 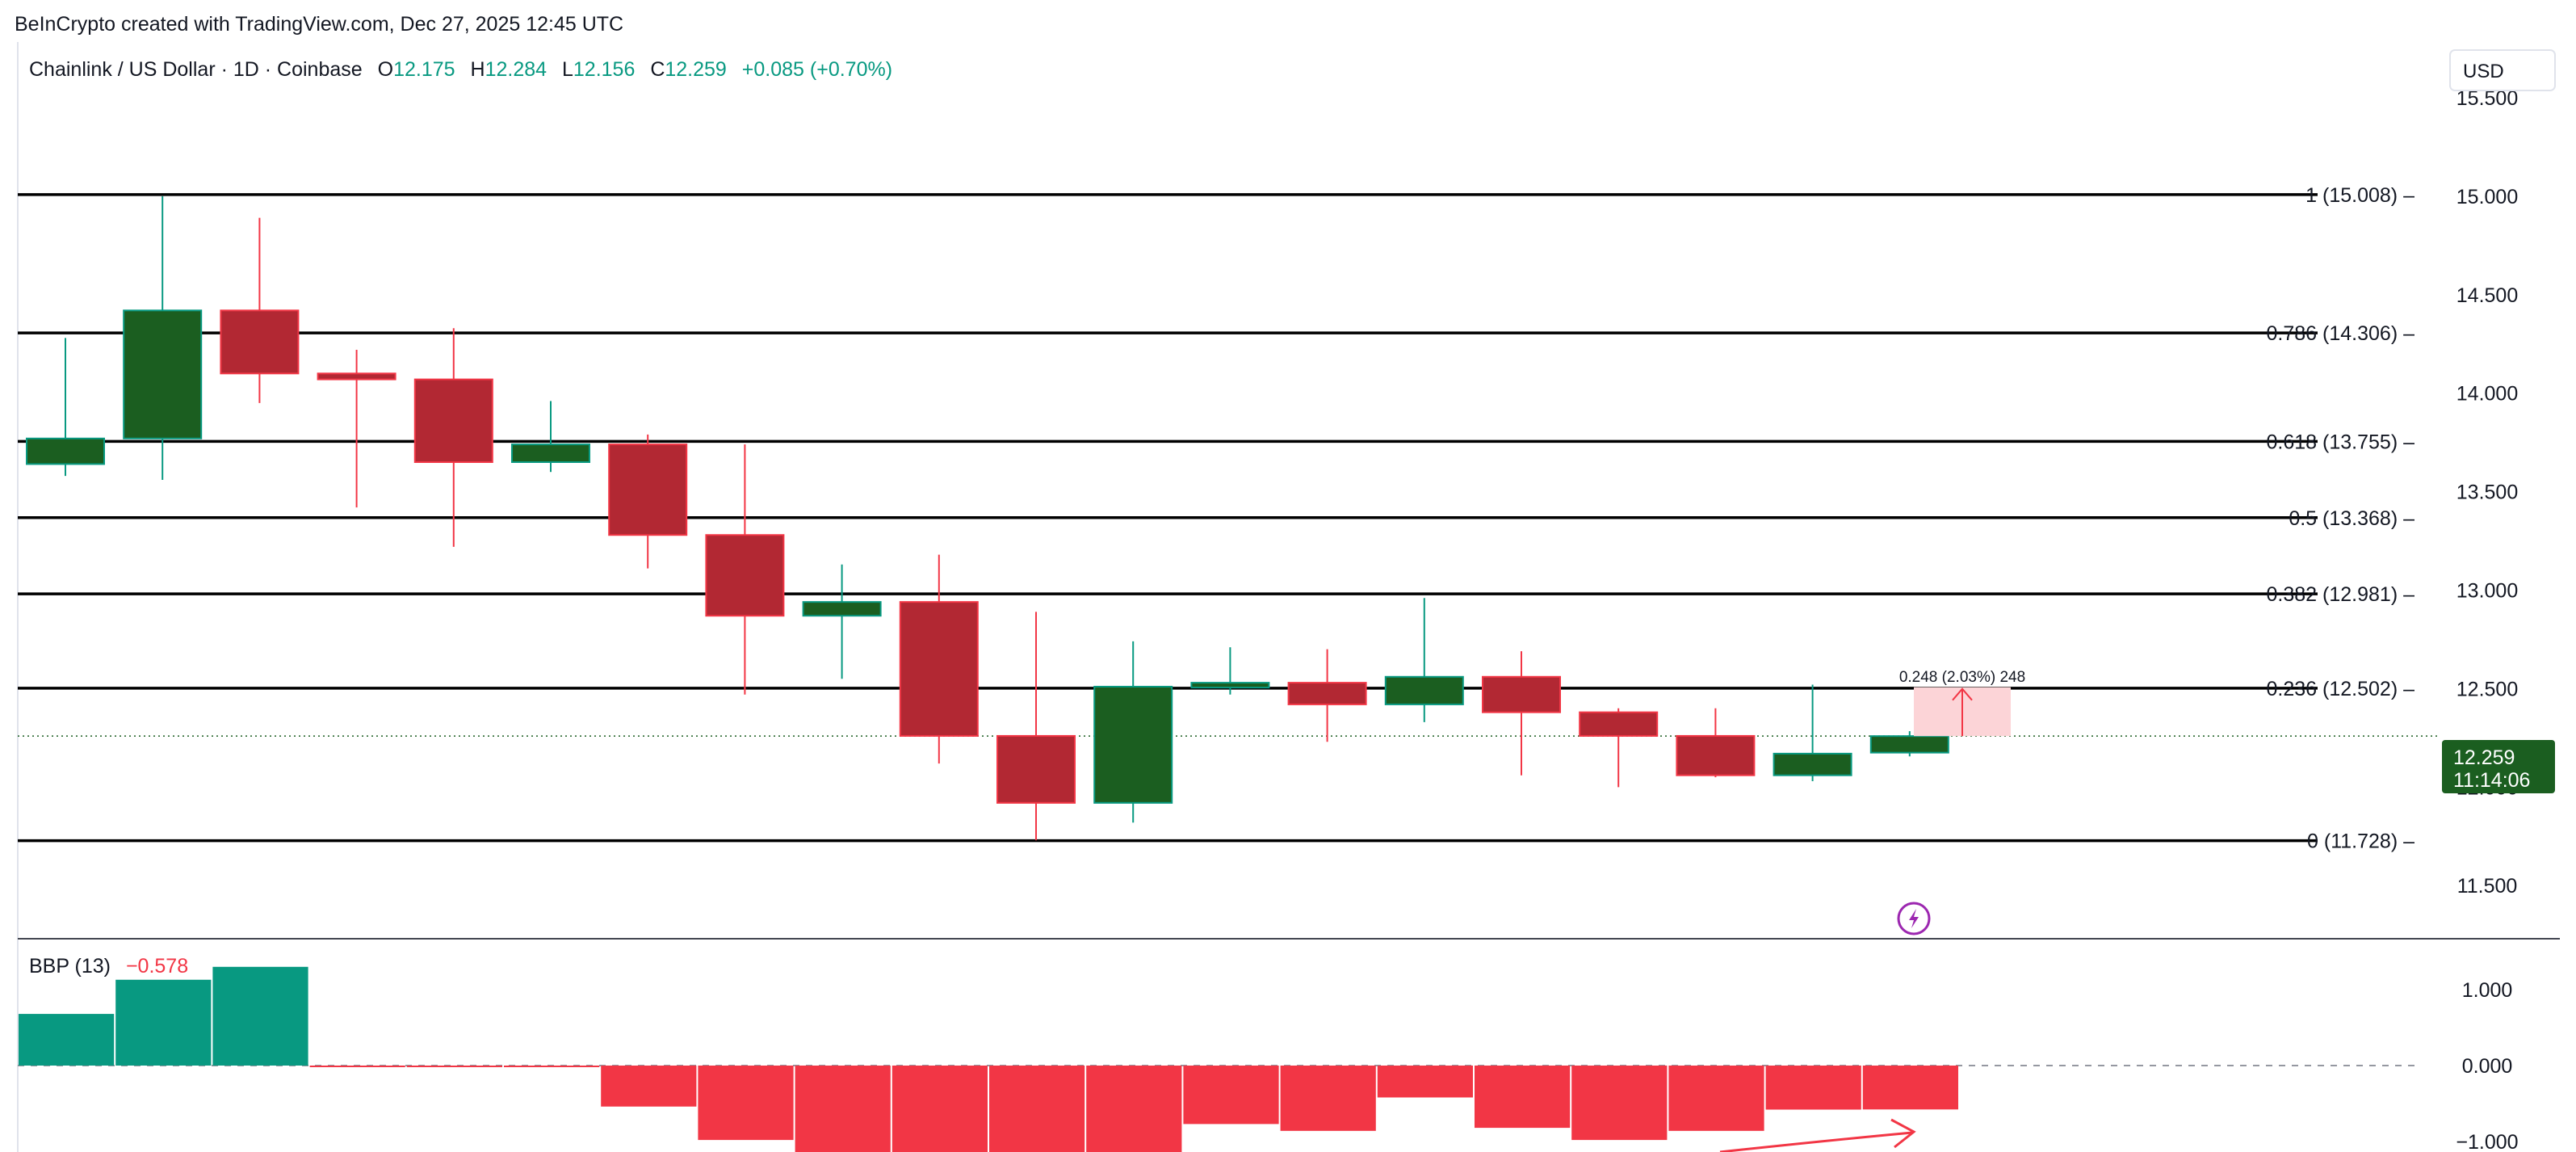 I want to click on lightning-icon, so click(x=1914, y=919).